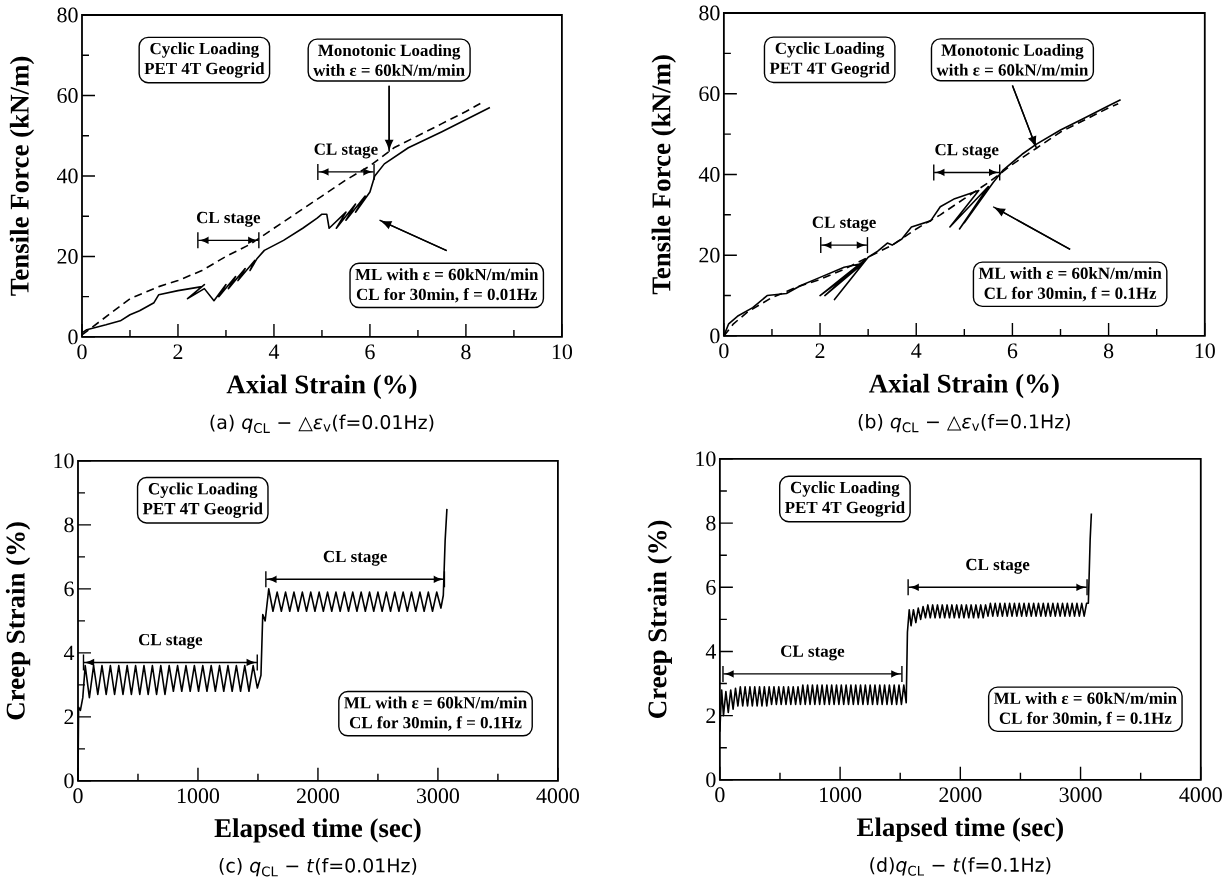 The image size is (1226, 881). Describe the element at coordinates (318, 867) in the screenshot. I see `text: (c) q$_{CL}$ − t(f=0.01Hz)` at that location.